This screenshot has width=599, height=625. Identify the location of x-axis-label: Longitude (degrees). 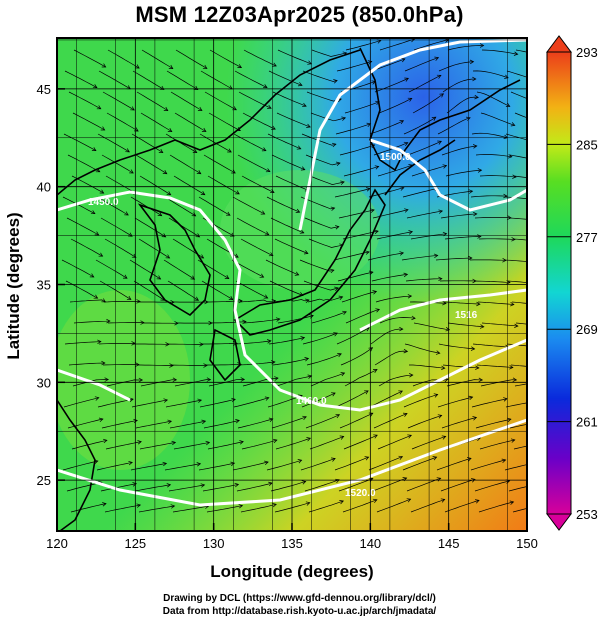
(291, 571).